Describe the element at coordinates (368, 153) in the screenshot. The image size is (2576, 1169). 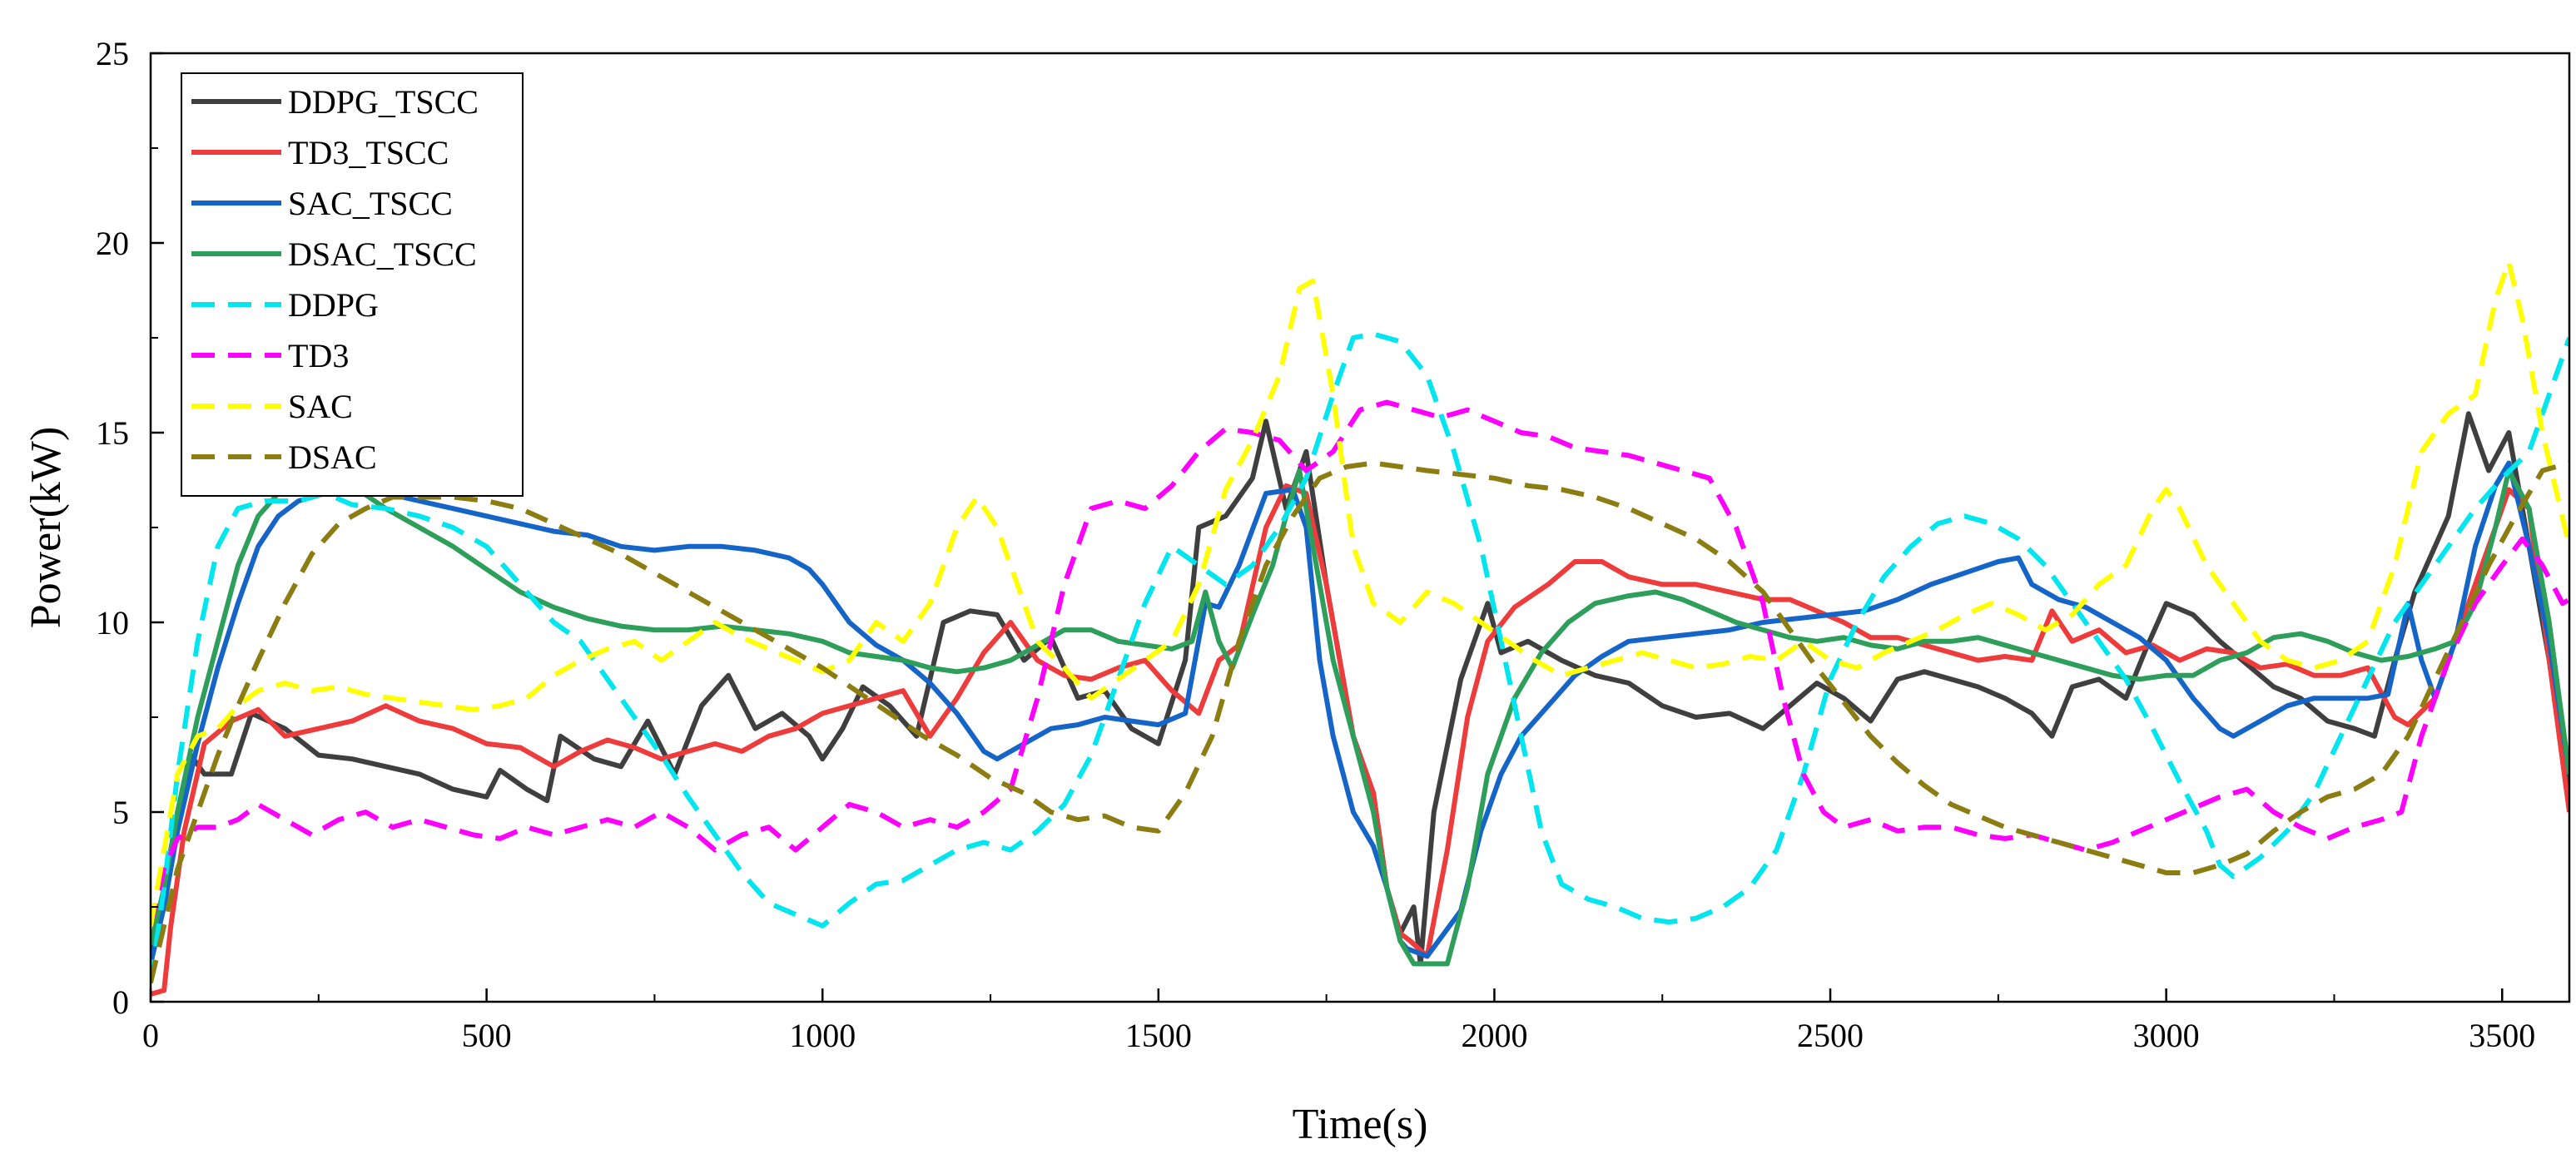
I see `legend-label: TD3_TSCC` at that location.